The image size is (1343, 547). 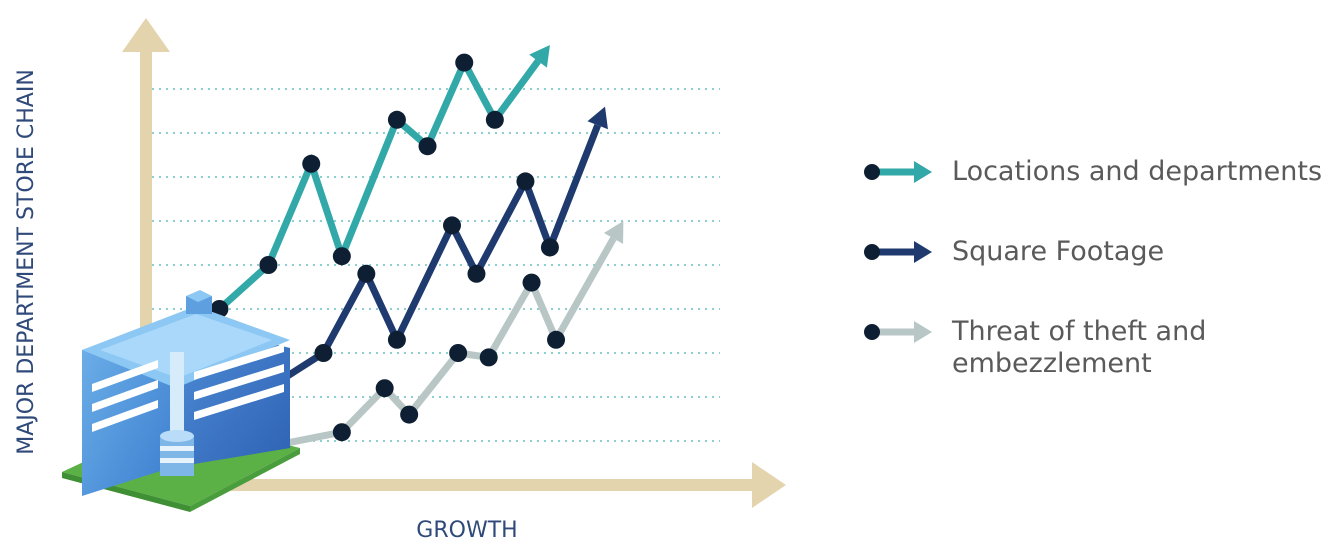 I want to click on legend-label: Locations and departments, so click(x=1137, y=171).